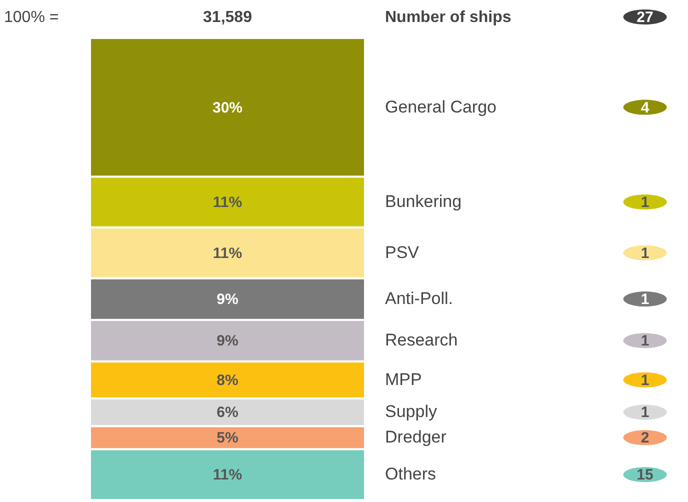  What do you see at coordinates (448, 17) in the screenshot?
I see `text: Number of ships` at bounding box center [448, 17].